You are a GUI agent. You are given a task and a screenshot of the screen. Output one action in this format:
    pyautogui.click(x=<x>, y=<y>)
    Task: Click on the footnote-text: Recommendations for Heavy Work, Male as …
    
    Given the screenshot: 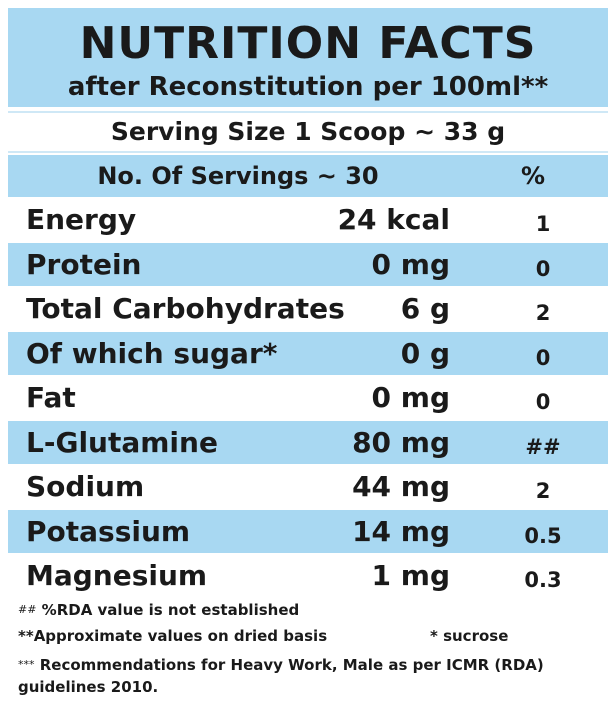 What is the action you would take?
    pyautogui.click(x=281, y=676)
    